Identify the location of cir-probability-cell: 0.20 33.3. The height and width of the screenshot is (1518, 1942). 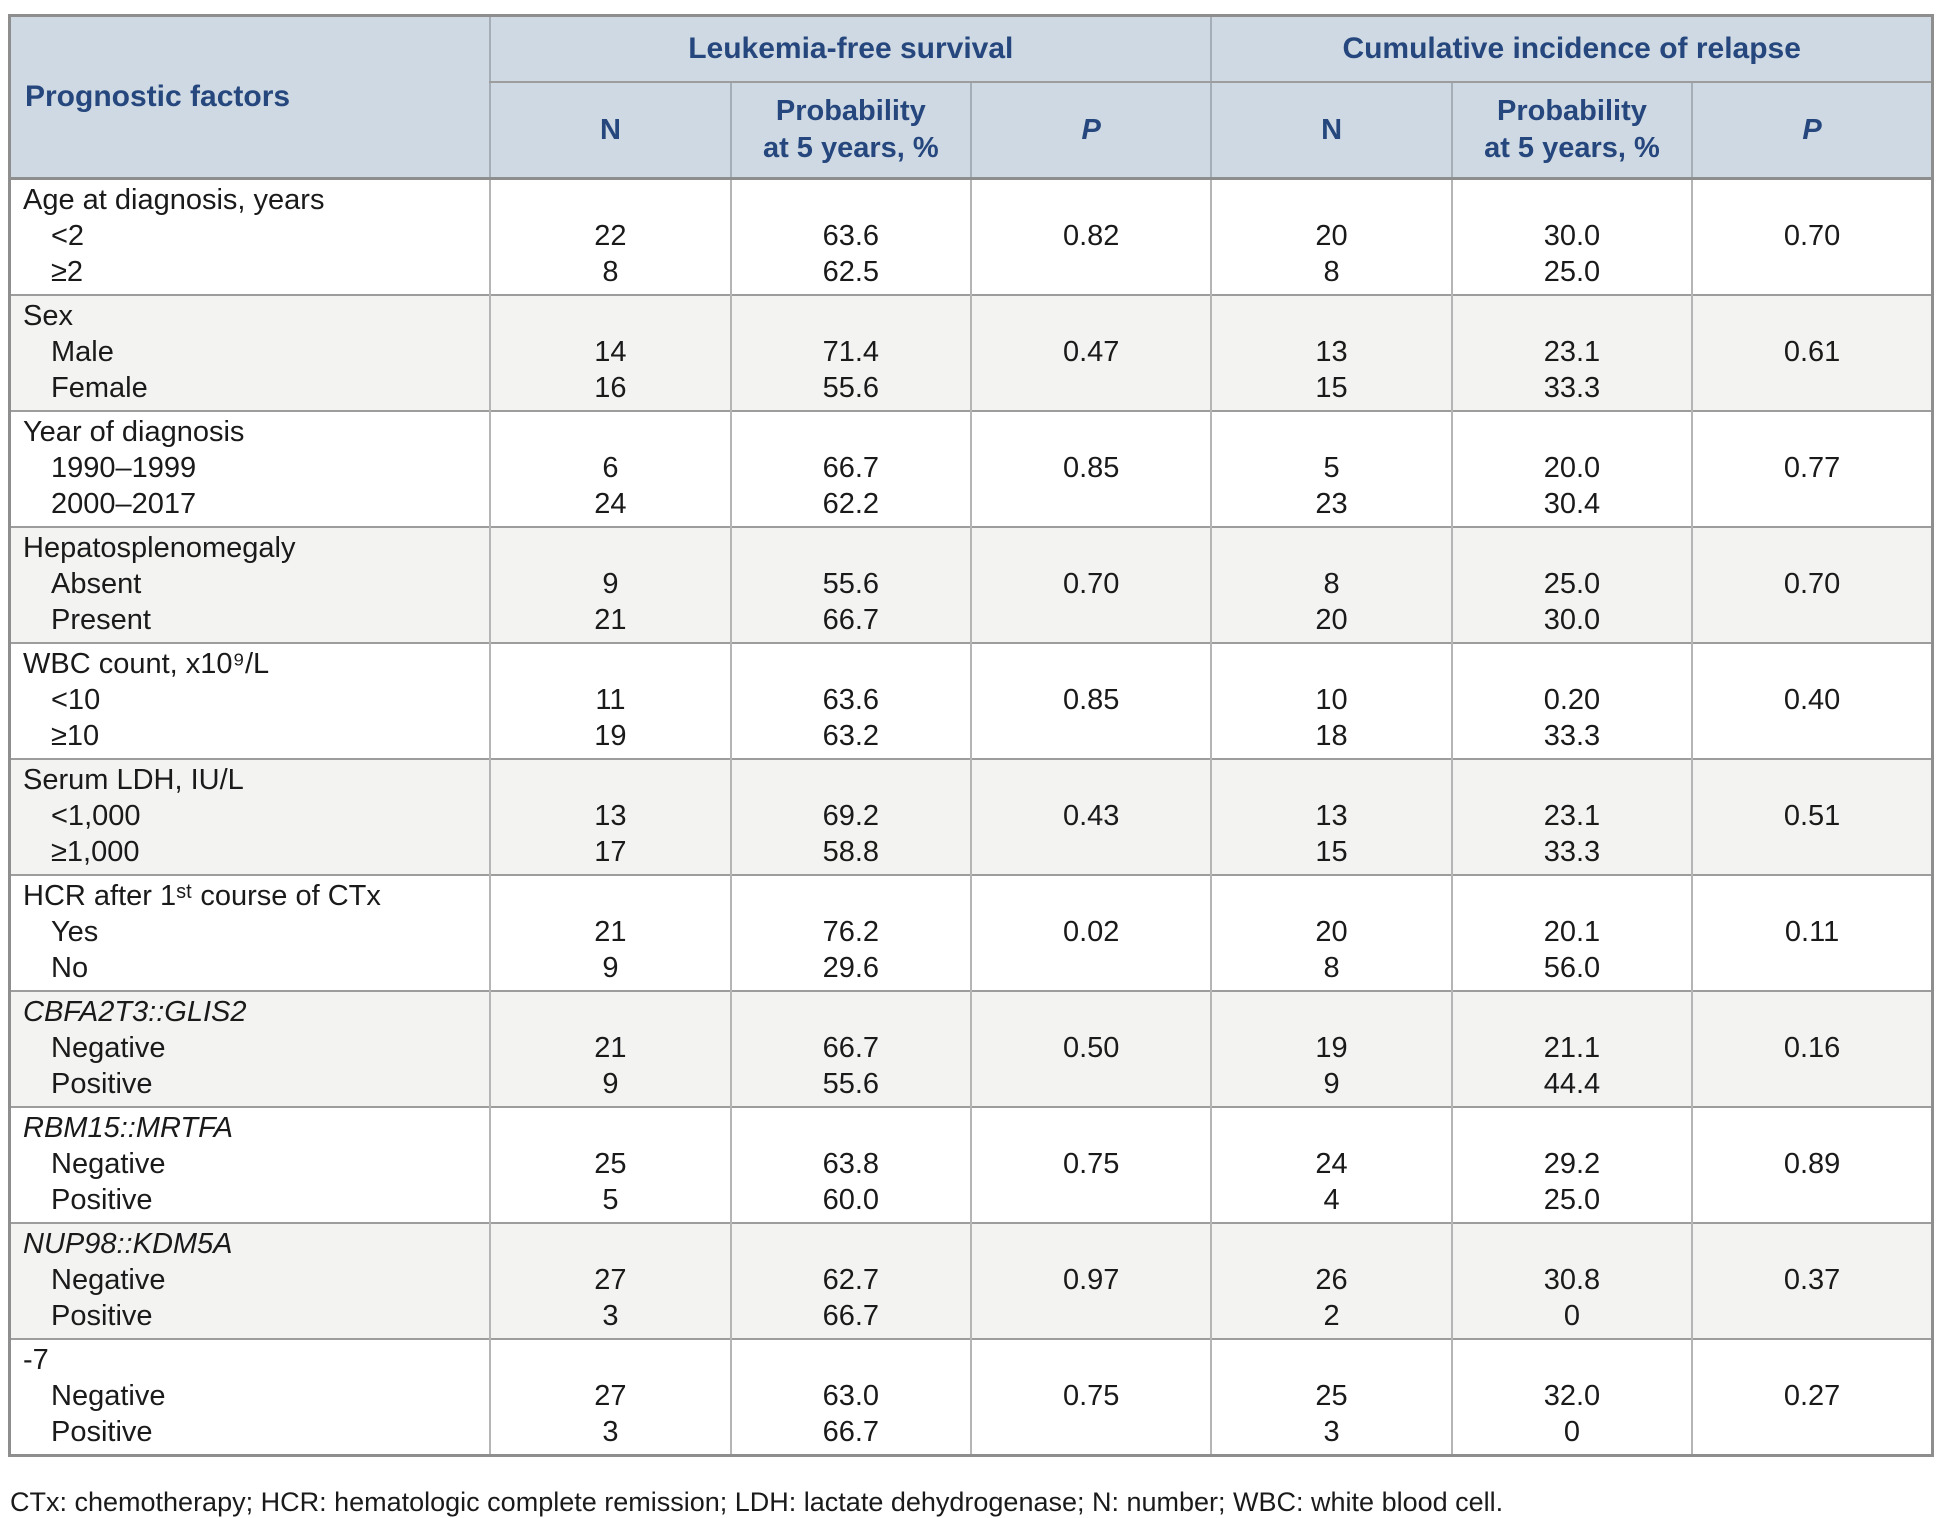
(1571, 701).